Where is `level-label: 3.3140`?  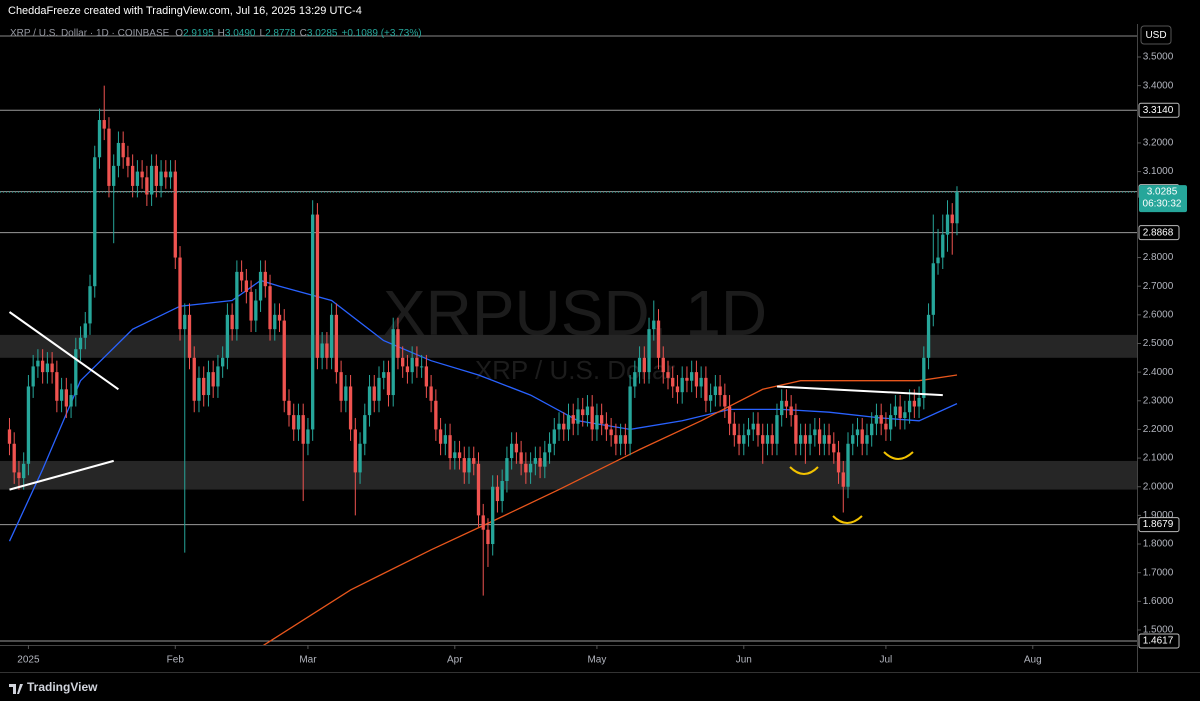 level-label: 3.3140 is located at coordinates (1158, 110).